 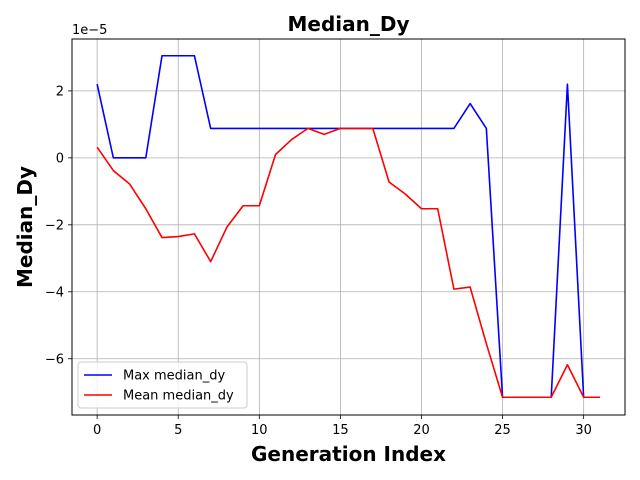 I want to click on x-tick-label: 15, so click(x=340, y=430).